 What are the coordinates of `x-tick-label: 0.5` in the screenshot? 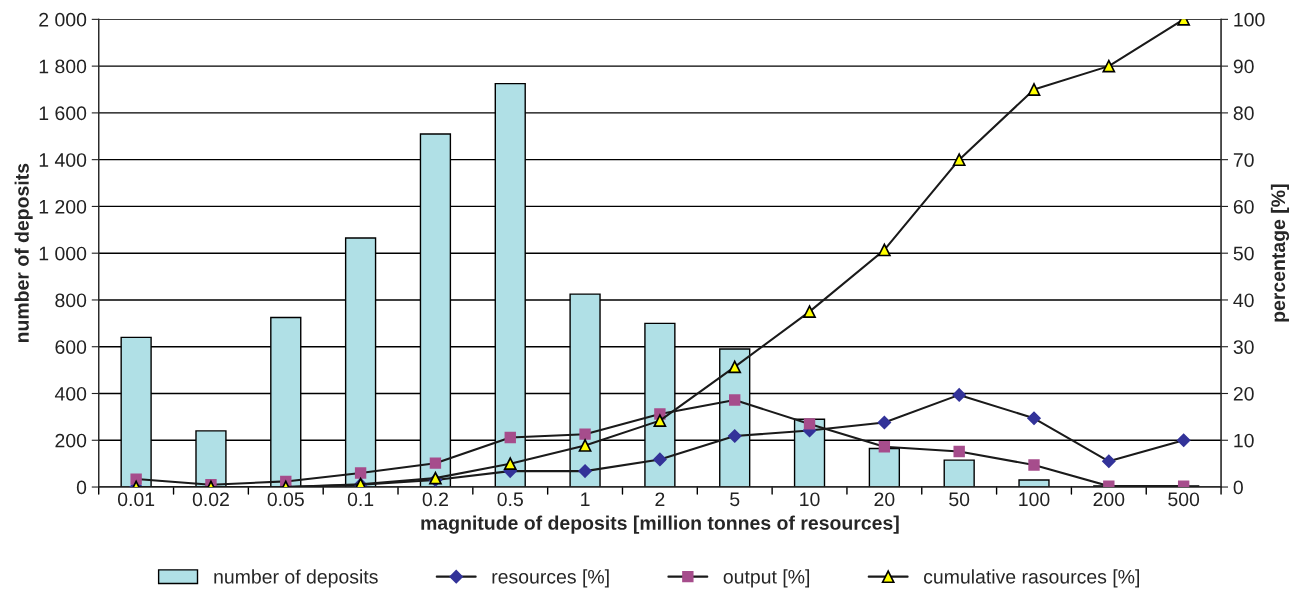 It's located at (510, 499).